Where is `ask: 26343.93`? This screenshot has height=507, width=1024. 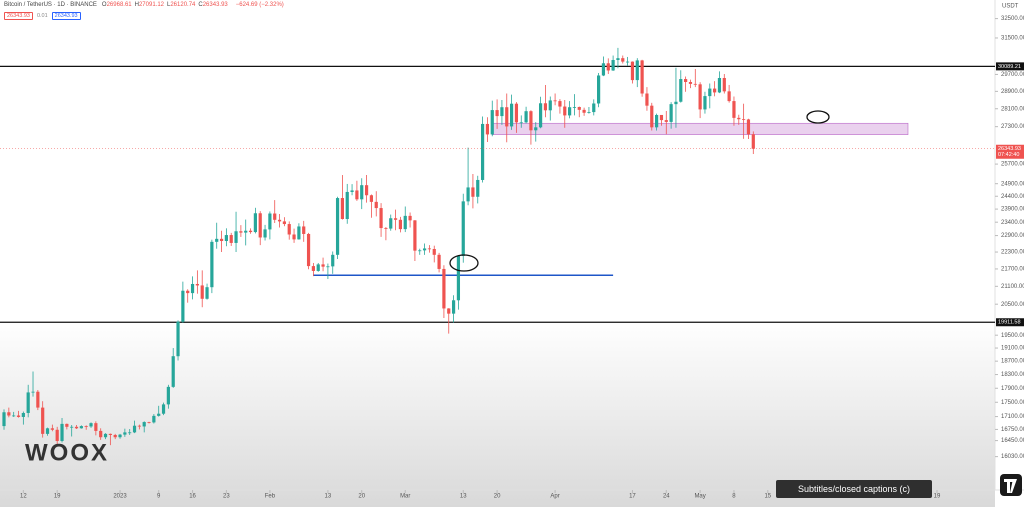 ask: 26343.93 is located at coordinates (66, 16).